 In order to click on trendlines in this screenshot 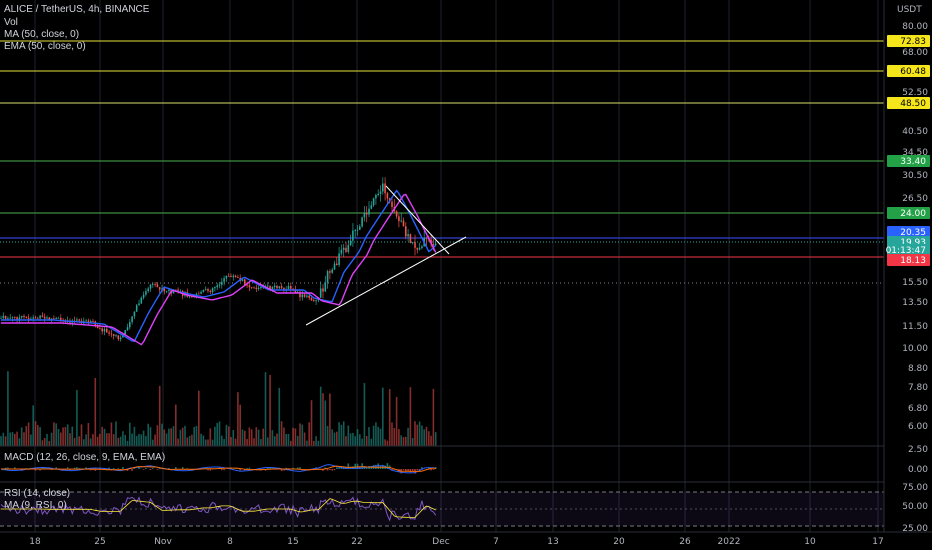, I will do `click(386, 255)`.